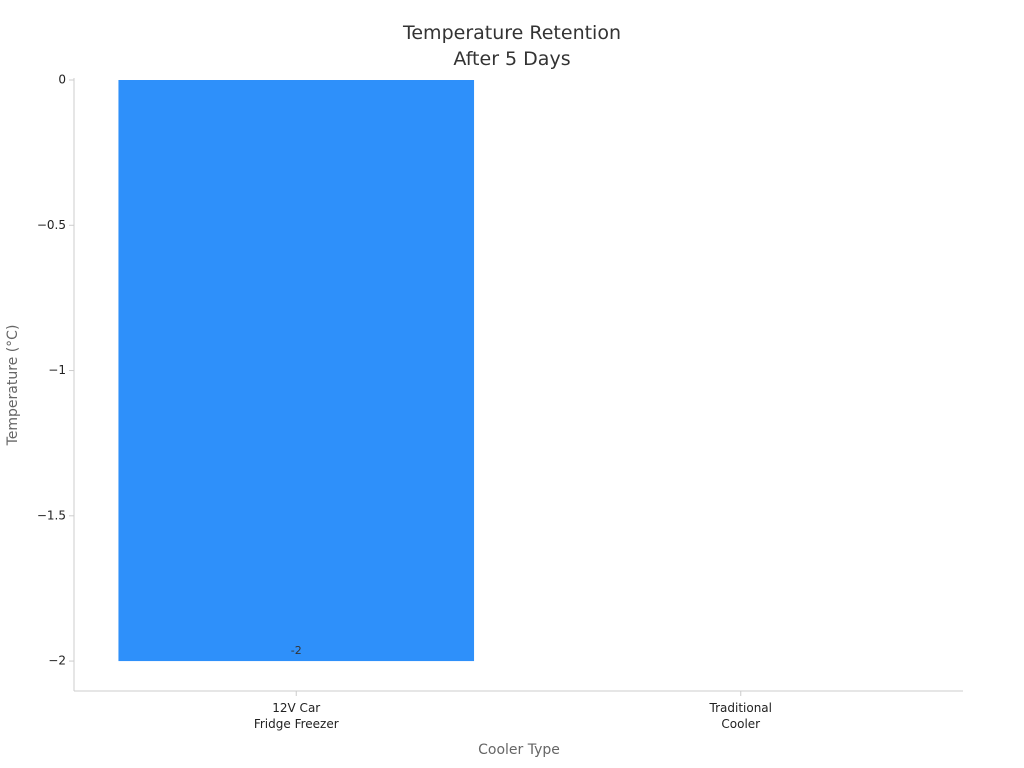  I want to click on y-tick-label: −1.5, so click(51, 515).